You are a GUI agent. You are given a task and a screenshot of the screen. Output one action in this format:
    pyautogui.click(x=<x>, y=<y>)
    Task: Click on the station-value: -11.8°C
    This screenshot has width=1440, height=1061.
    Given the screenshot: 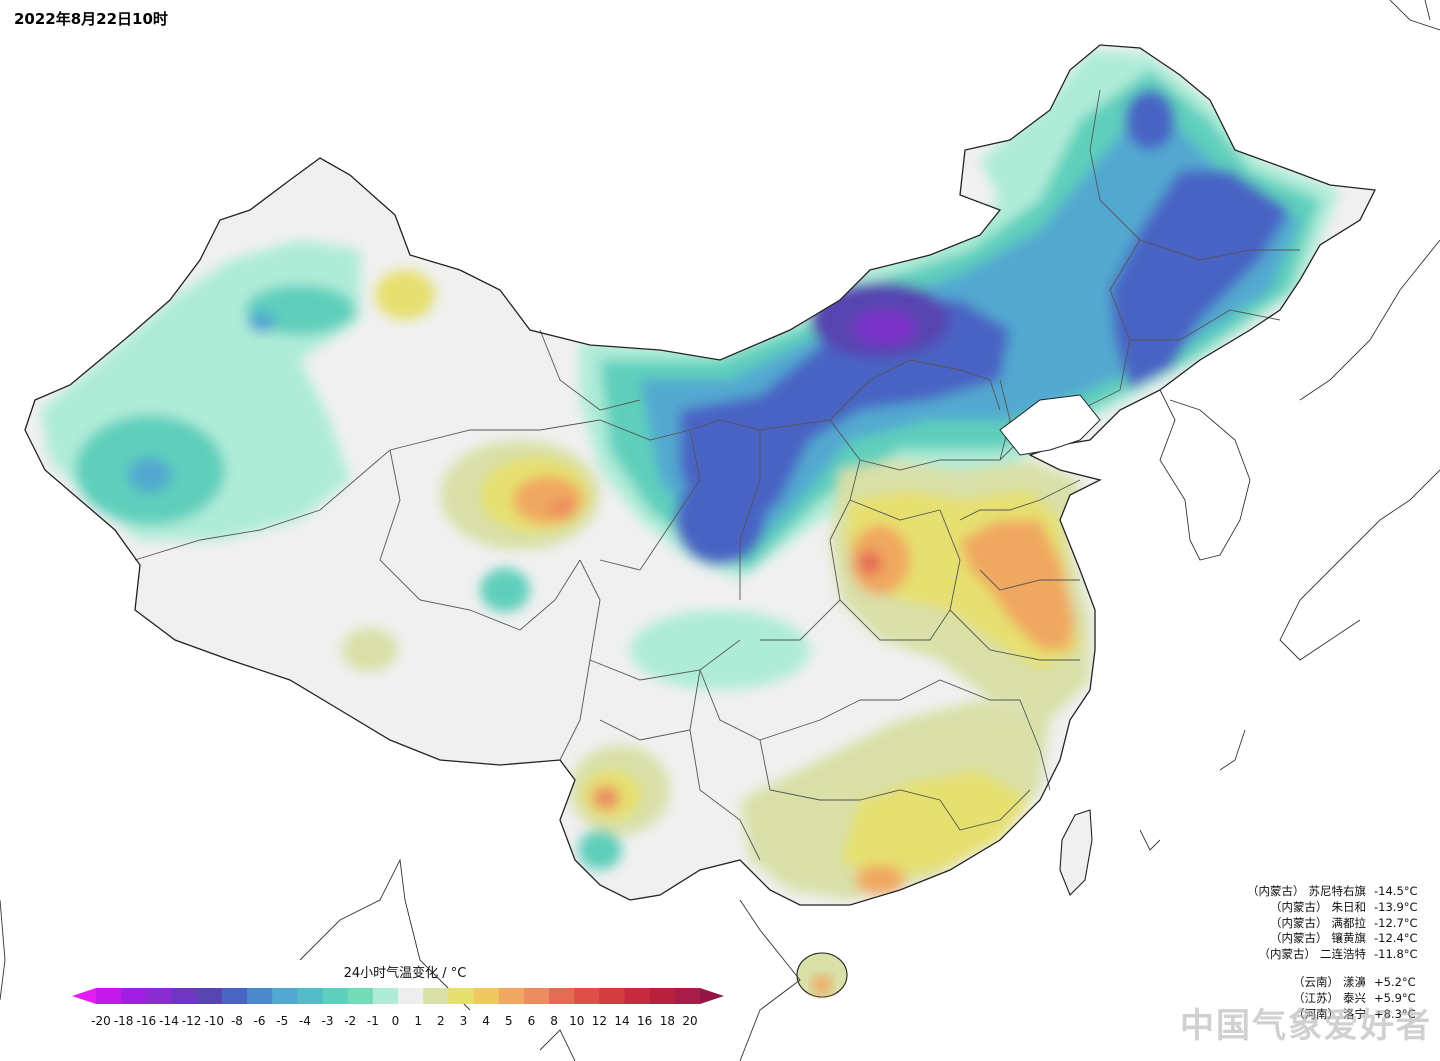 What is the action you would take?
    pyautogui.click(x=1396, y=954)
    